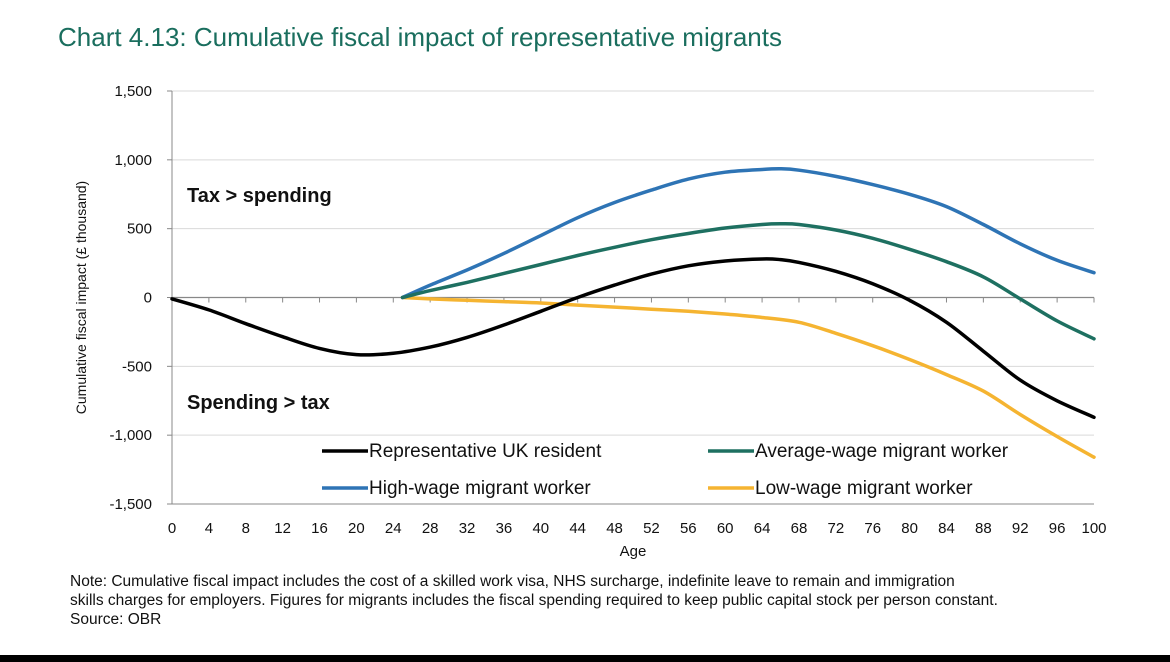 The image size is (1170, 662). I want to click on x-tick-label: 4, so click(209, 528).